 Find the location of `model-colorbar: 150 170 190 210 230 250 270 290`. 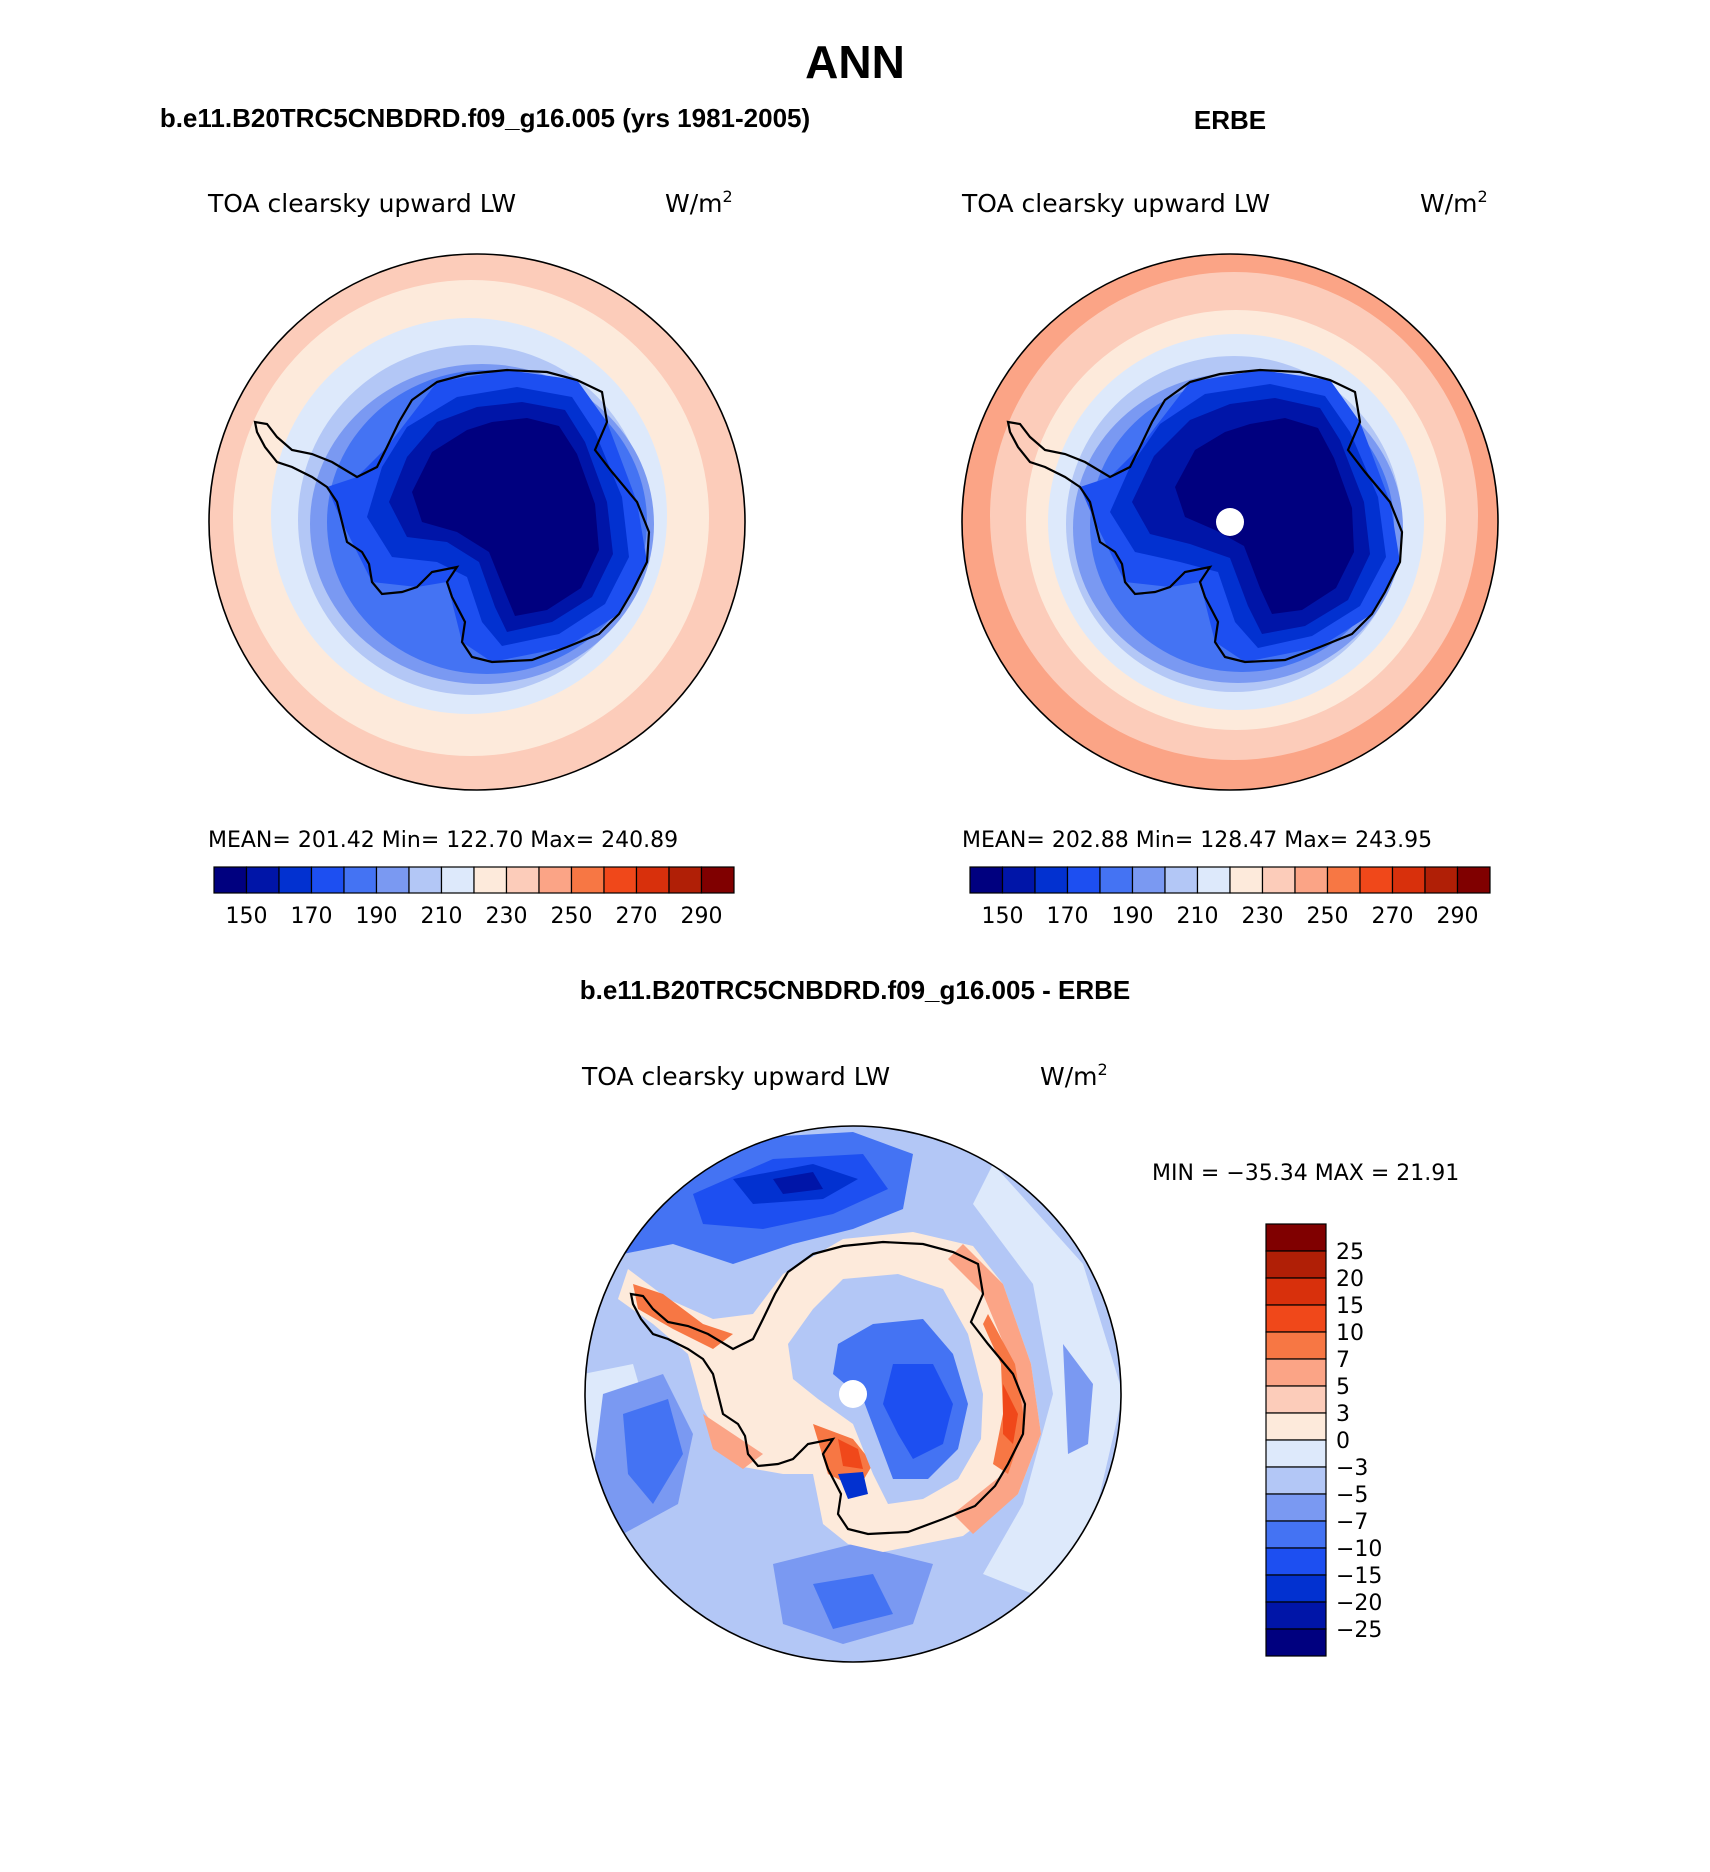

model-colorbar: 150 170 190 210 230 250 270 290 is located at coordinates (474, 897).